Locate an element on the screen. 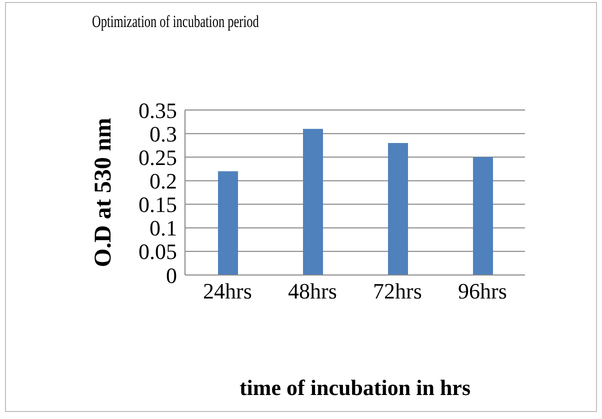 The height and width of the screenshot is (419, 602). x-tick-label: 48hrs is located at coordinates (312, 291).